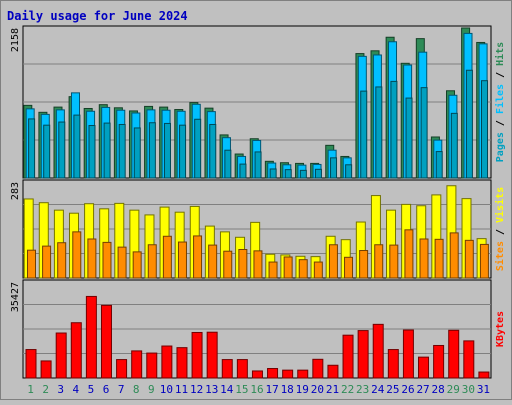  Describe the element at coordinates (136, 389) in the screenshot. I see `day-label-8: 8` at that location.